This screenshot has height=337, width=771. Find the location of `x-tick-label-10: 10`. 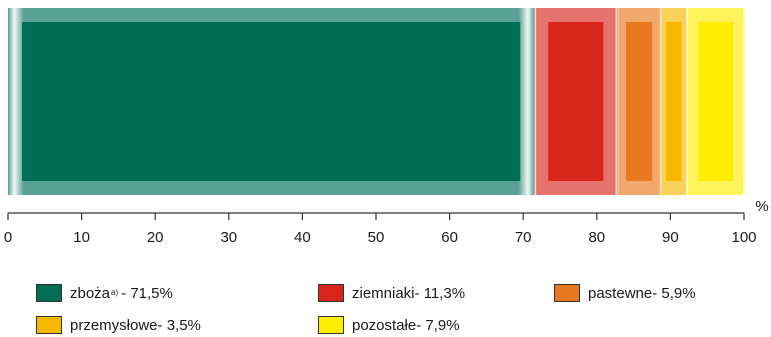

x-tick-label-10: 10 is located at coordinates (81, 237).